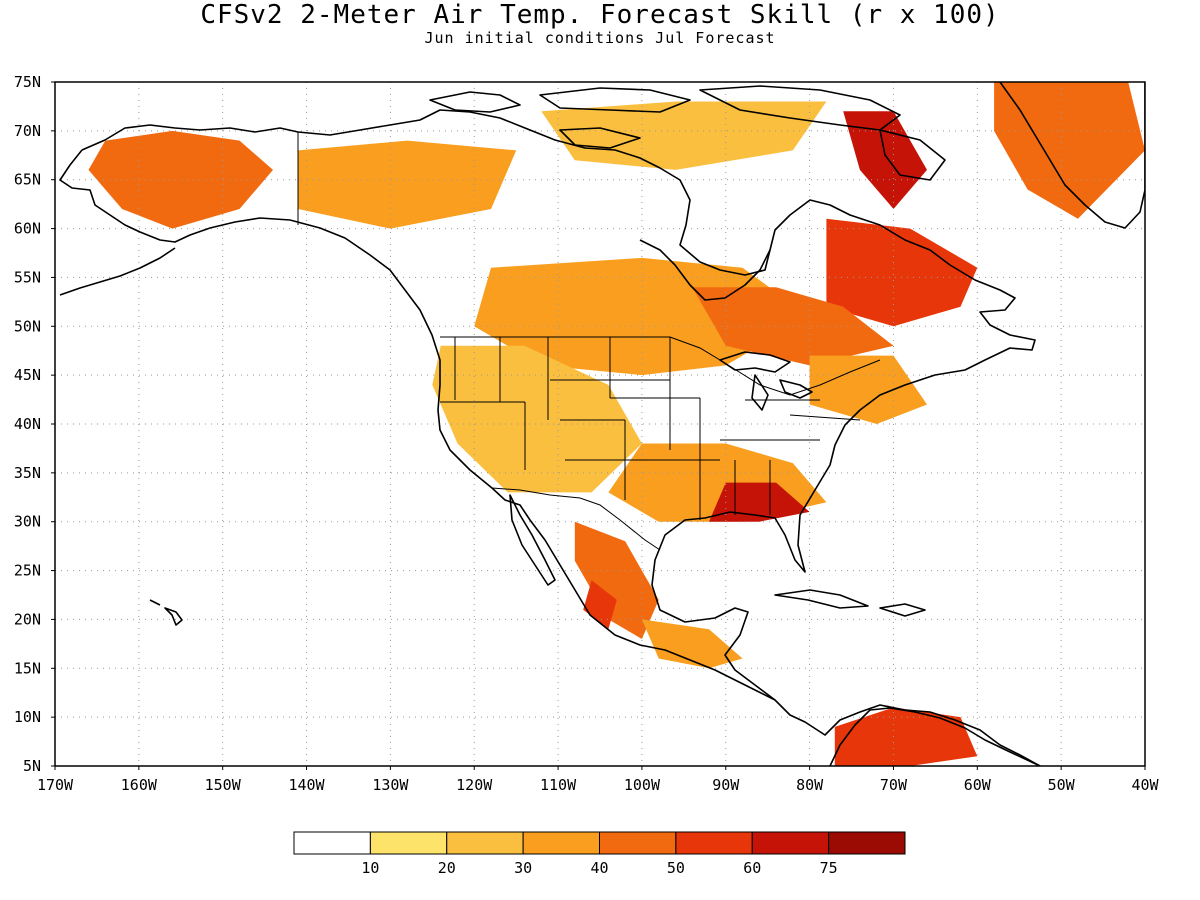  I want to click on greenland-coast, so click(1072, 155).